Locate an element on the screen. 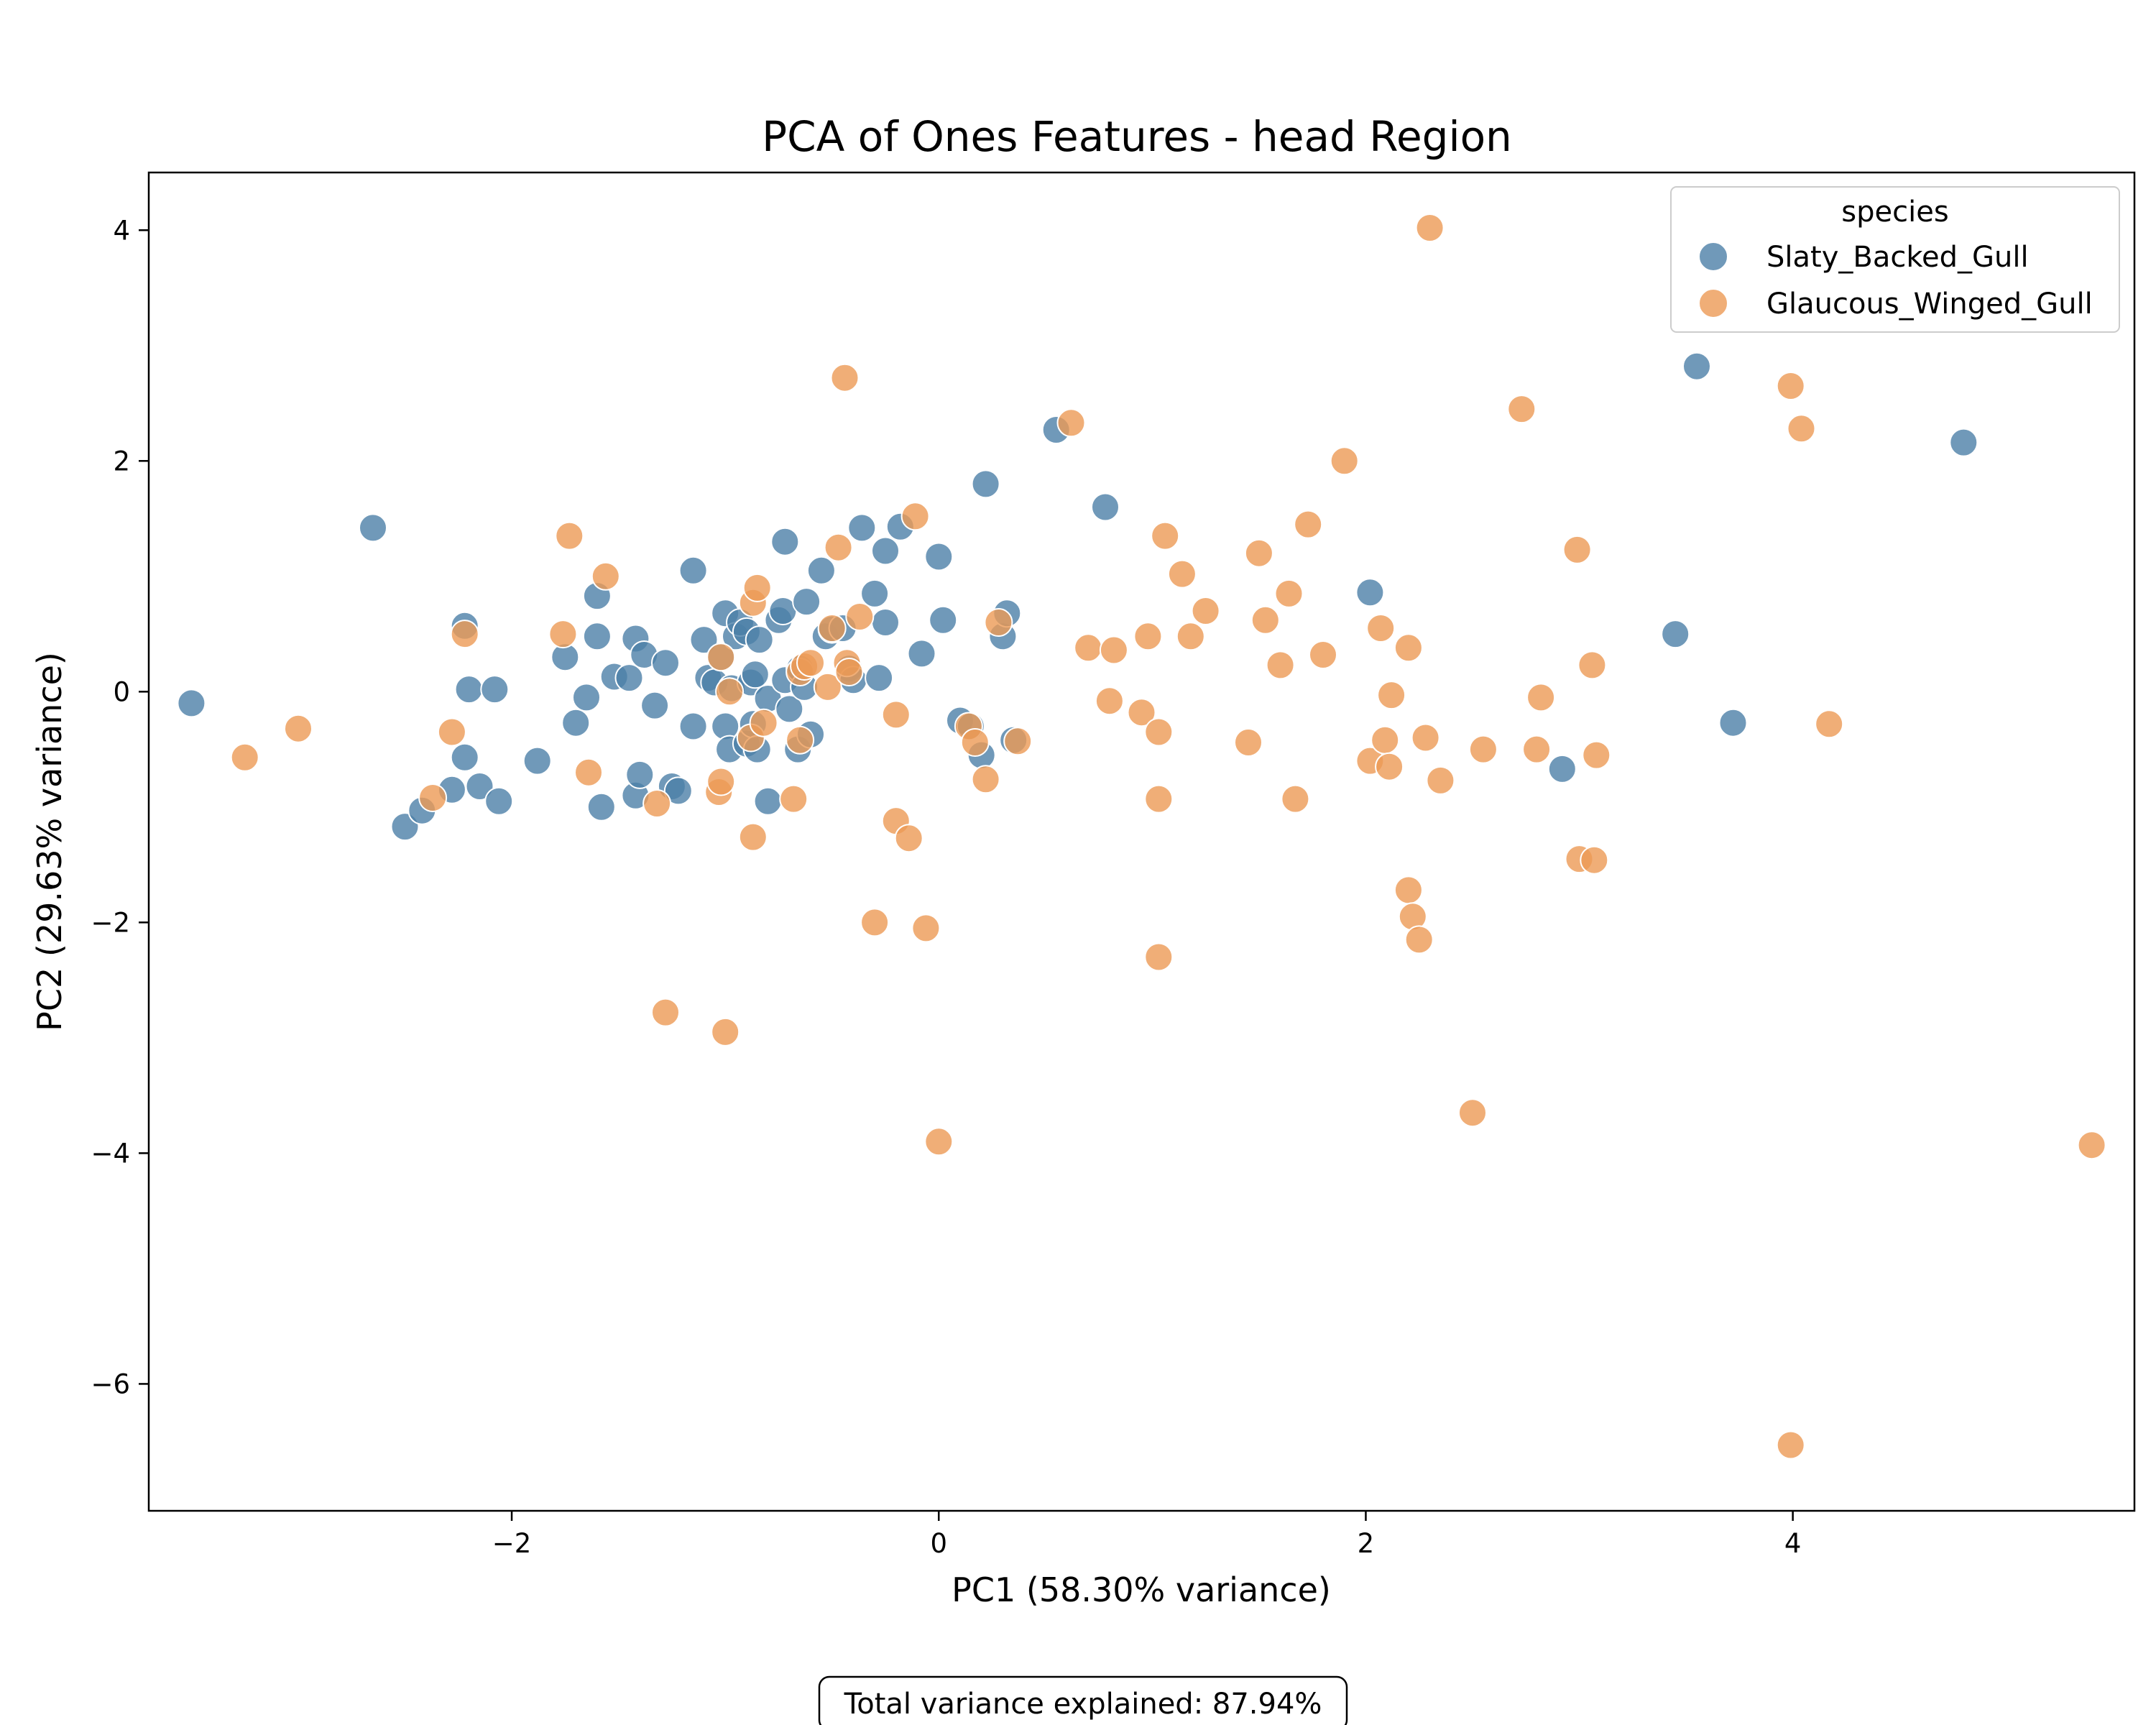 The width and height of the screenshot is (2156, 1725). x-tick-label: −2 is located at coordinates (512, 1543).